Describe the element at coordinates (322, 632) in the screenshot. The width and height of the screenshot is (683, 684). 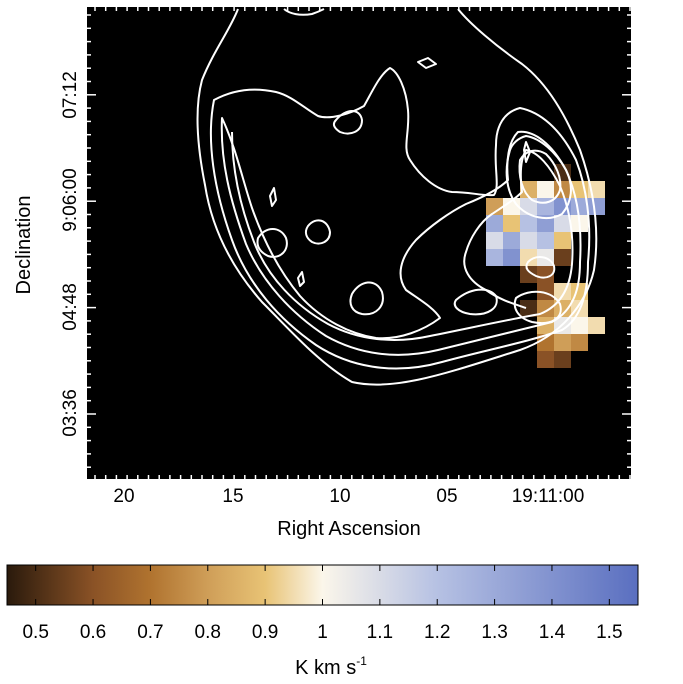
I see `colorbar-tick-label: 1` at that location.